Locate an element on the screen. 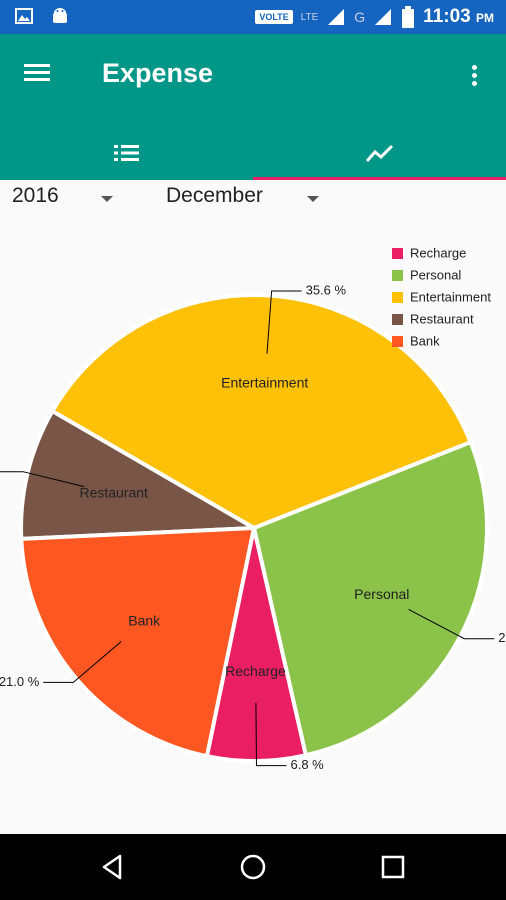  filter-row: 2016 December is located at coordinates (253, 200).